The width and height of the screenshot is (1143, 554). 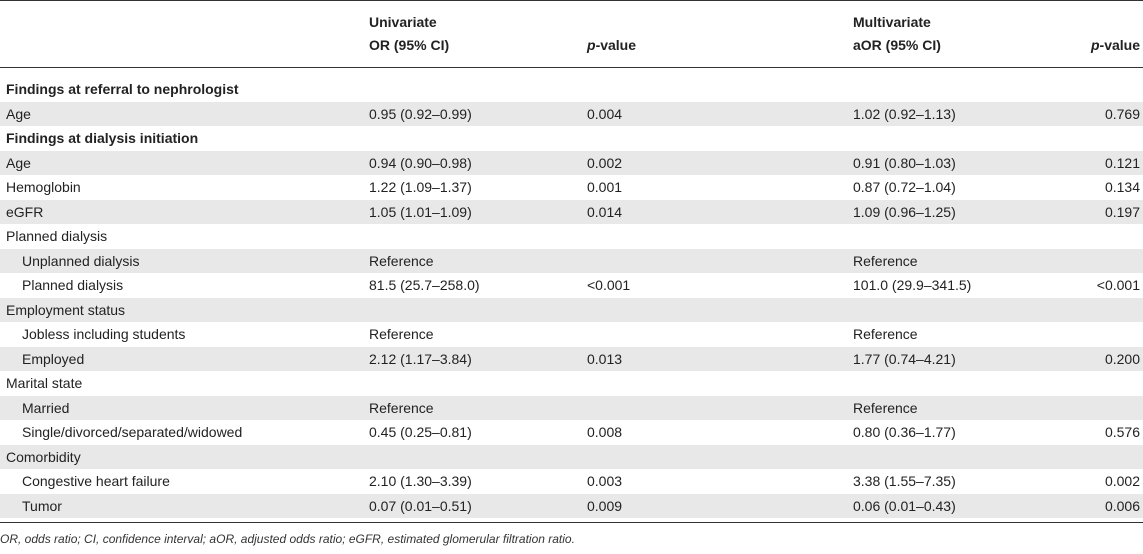 I want to click on p-value-multivariate-cell: 0.576, so click(x=1122, y=432).